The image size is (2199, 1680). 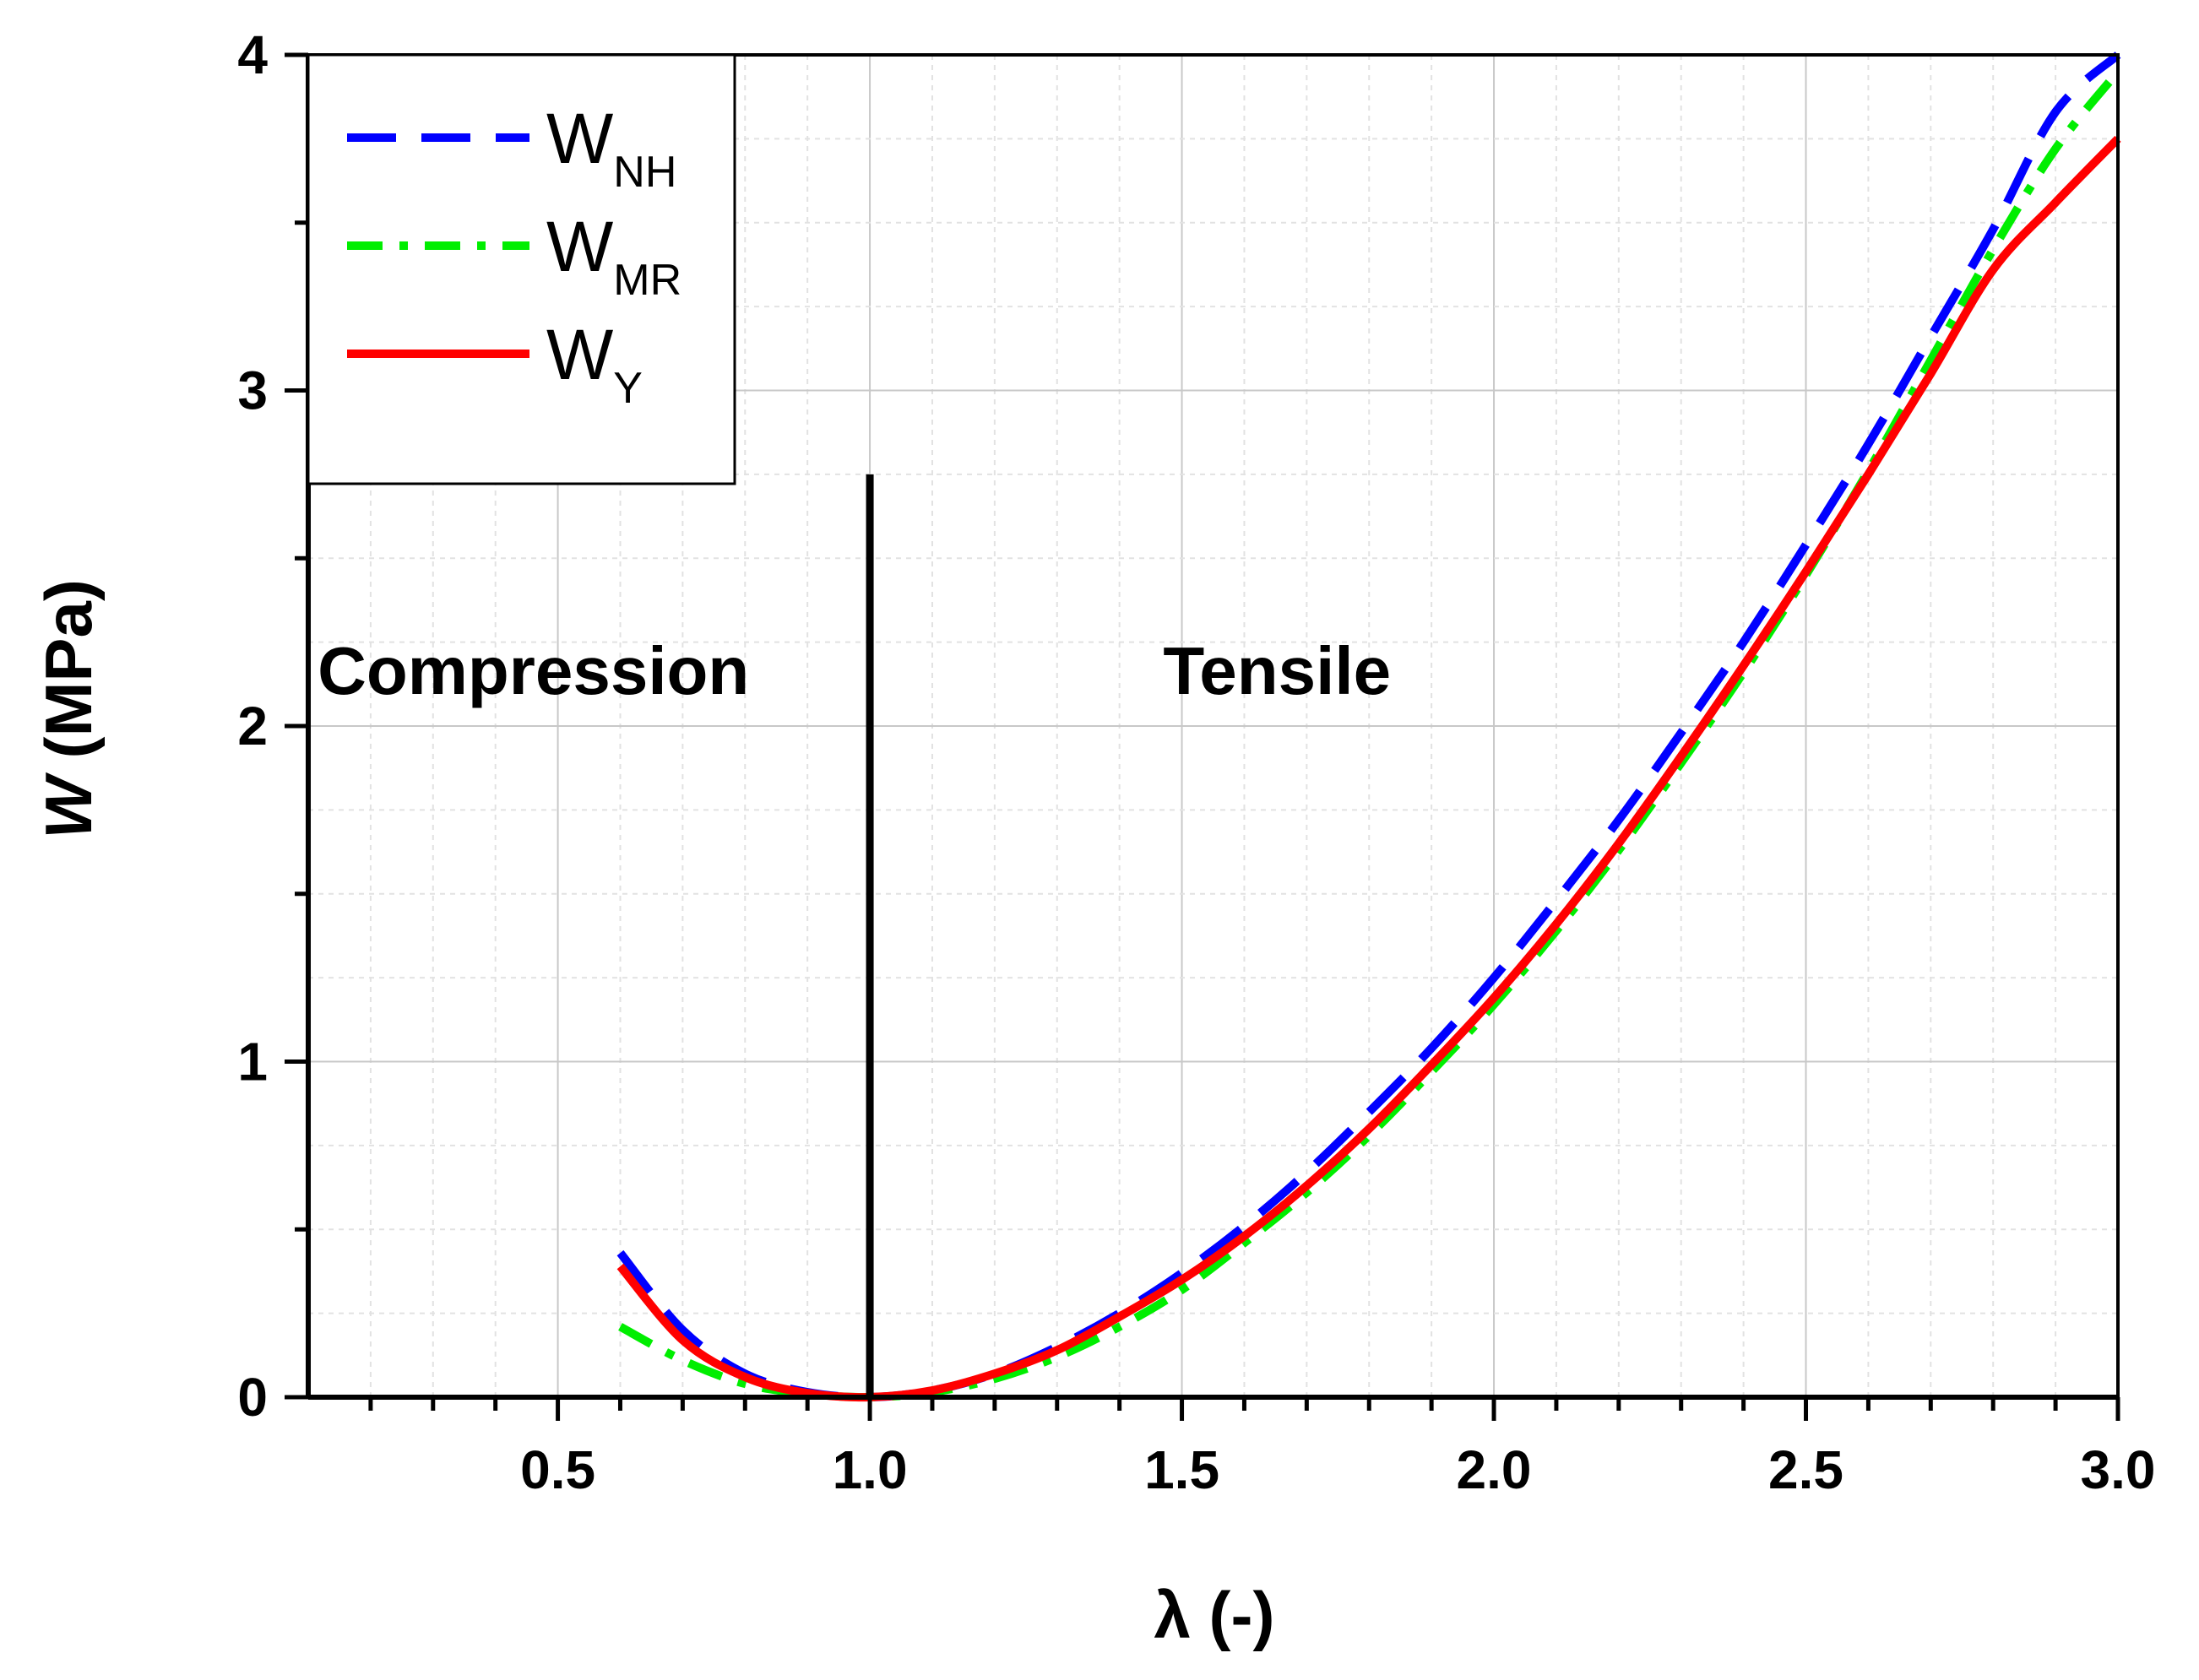 I want to click on legend-box, so click(x=521, y=269).